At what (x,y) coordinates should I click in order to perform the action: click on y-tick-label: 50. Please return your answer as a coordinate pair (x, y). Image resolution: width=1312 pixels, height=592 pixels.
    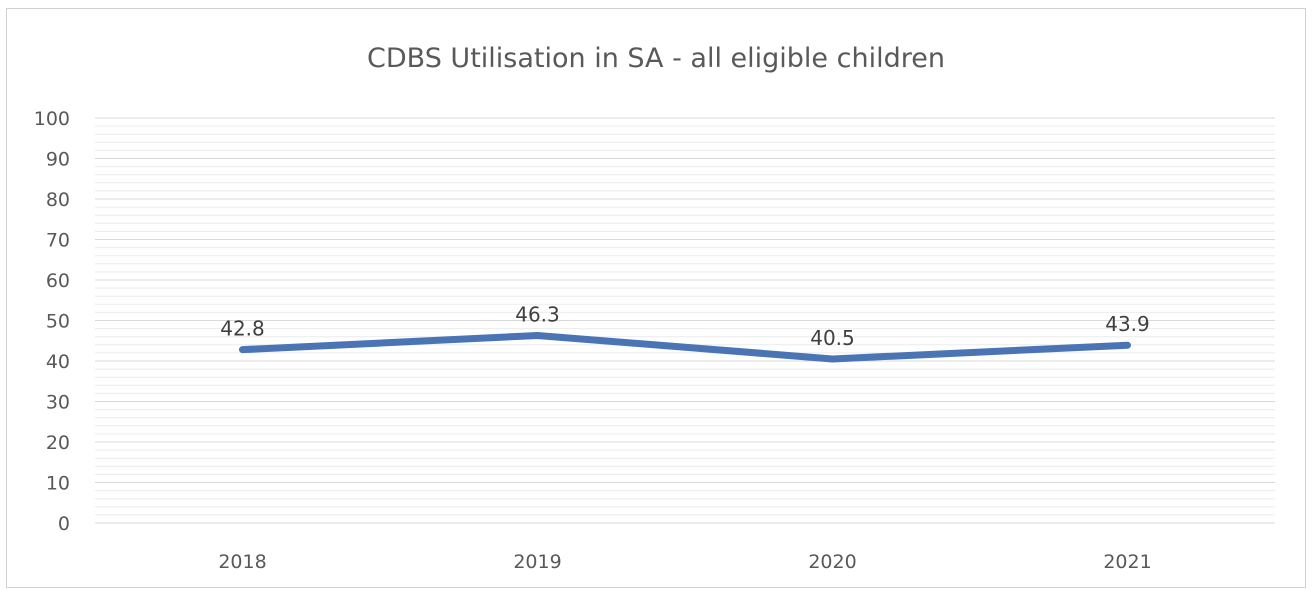
    Looking at the image, I should click on (58, 322).